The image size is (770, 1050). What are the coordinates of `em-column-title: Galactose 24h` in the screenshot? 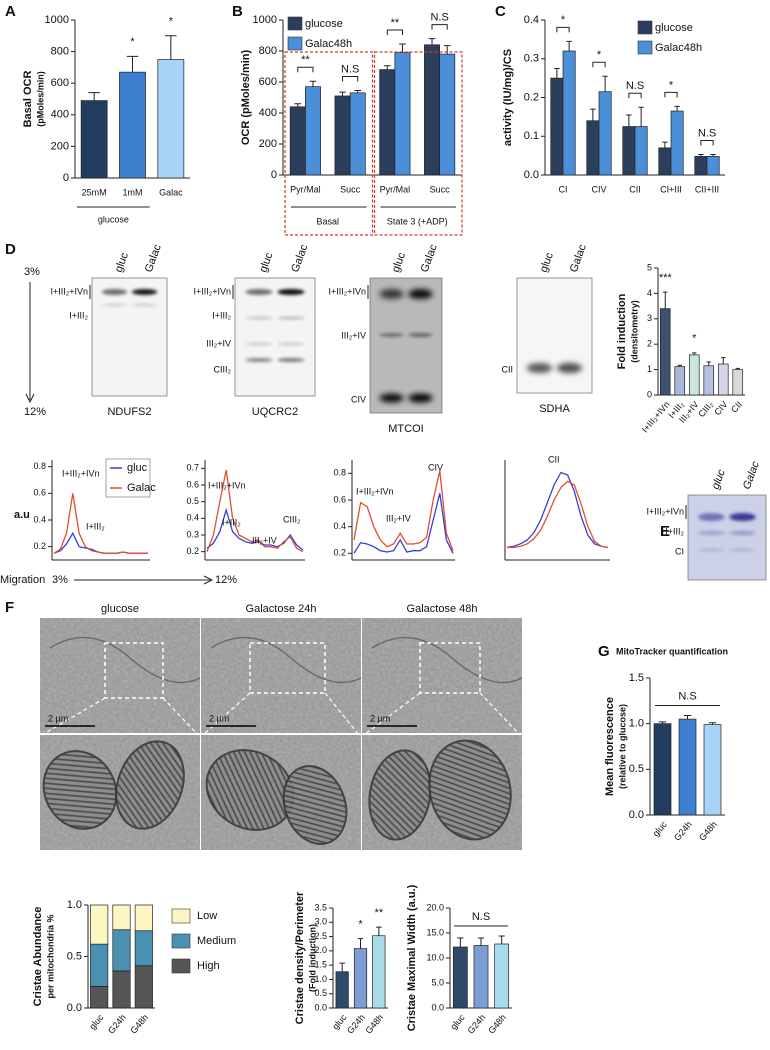 It's located at (281, 609).